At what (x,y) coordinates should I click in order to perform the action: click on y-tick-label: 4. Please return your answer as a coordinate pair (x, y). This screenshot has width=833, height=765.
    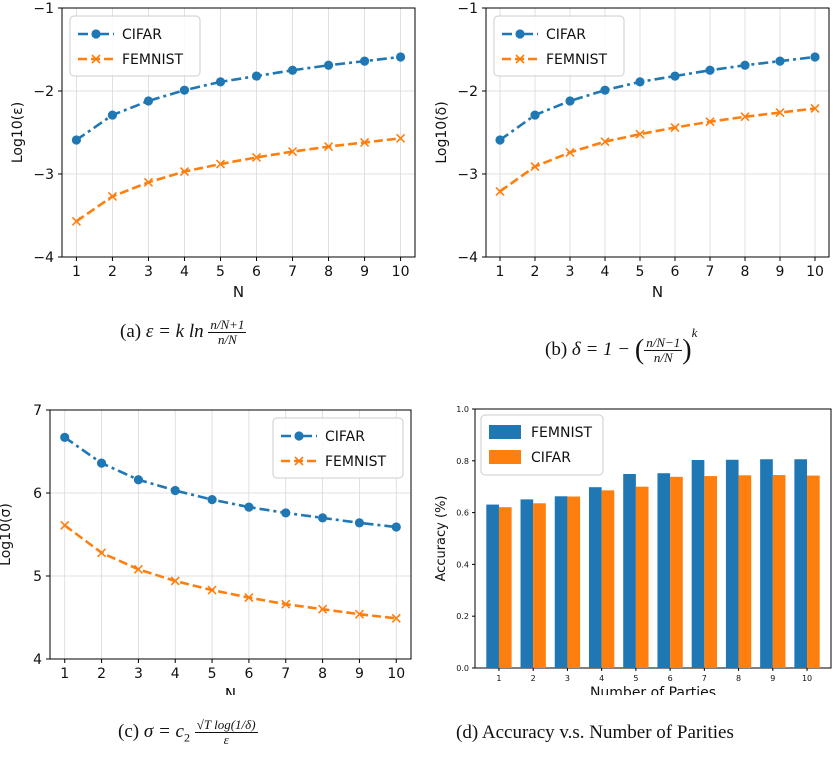
    Looking at the image, I should click on (37, 660).